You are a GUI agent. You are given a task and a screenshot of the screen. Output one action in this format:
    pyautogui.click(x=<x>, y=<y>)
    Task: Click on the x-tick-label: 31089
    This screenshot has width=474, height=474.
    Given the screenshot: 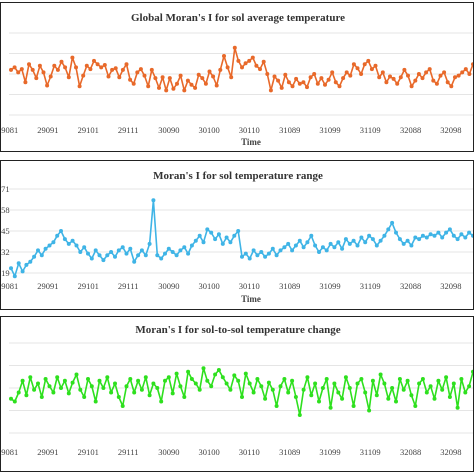 What is the action you would take?
    pyautogui.click(x=289, y=286)
    